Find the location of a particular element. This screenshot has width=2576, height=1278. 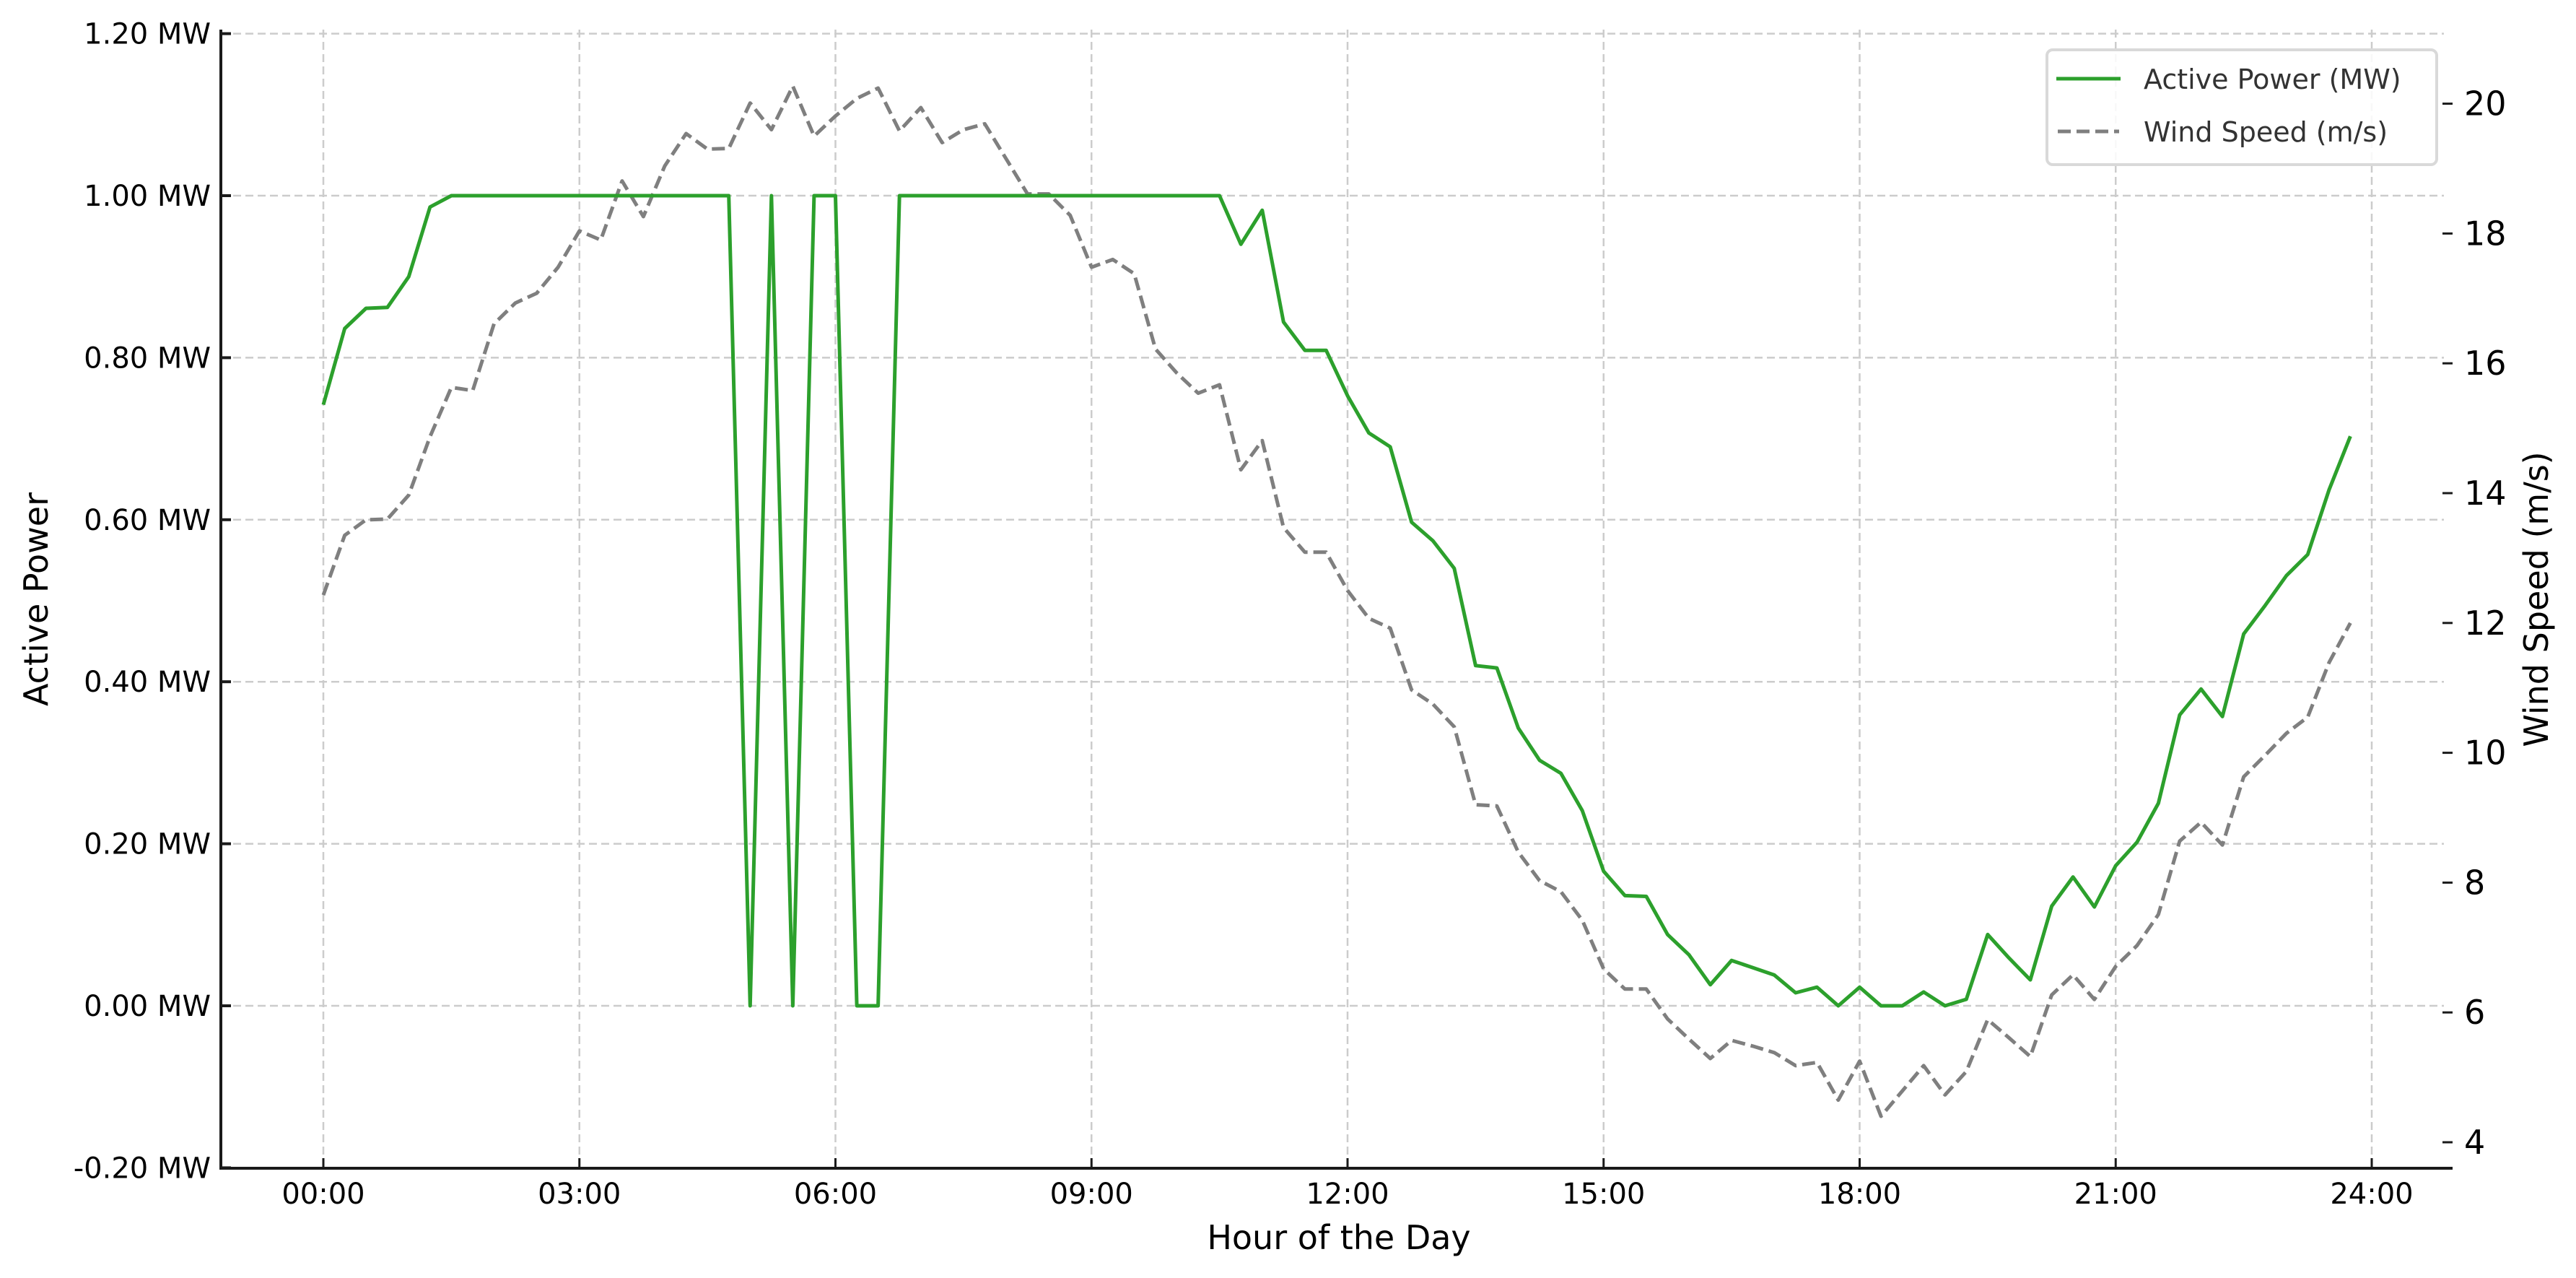

x-tick-label: 24:00 is located at coordinates (2371, 1194).